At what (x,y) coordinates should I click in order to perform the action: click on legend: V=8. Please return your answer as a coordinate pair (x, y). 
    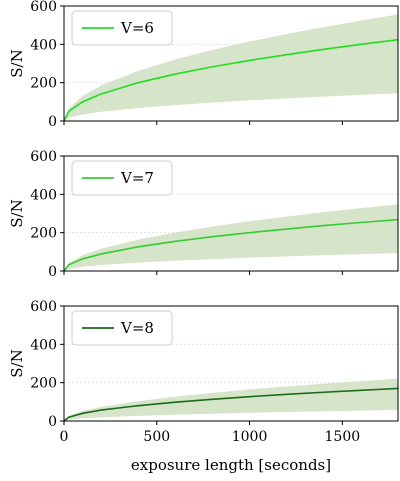
    Looking at the image, I should click on (122, 328).